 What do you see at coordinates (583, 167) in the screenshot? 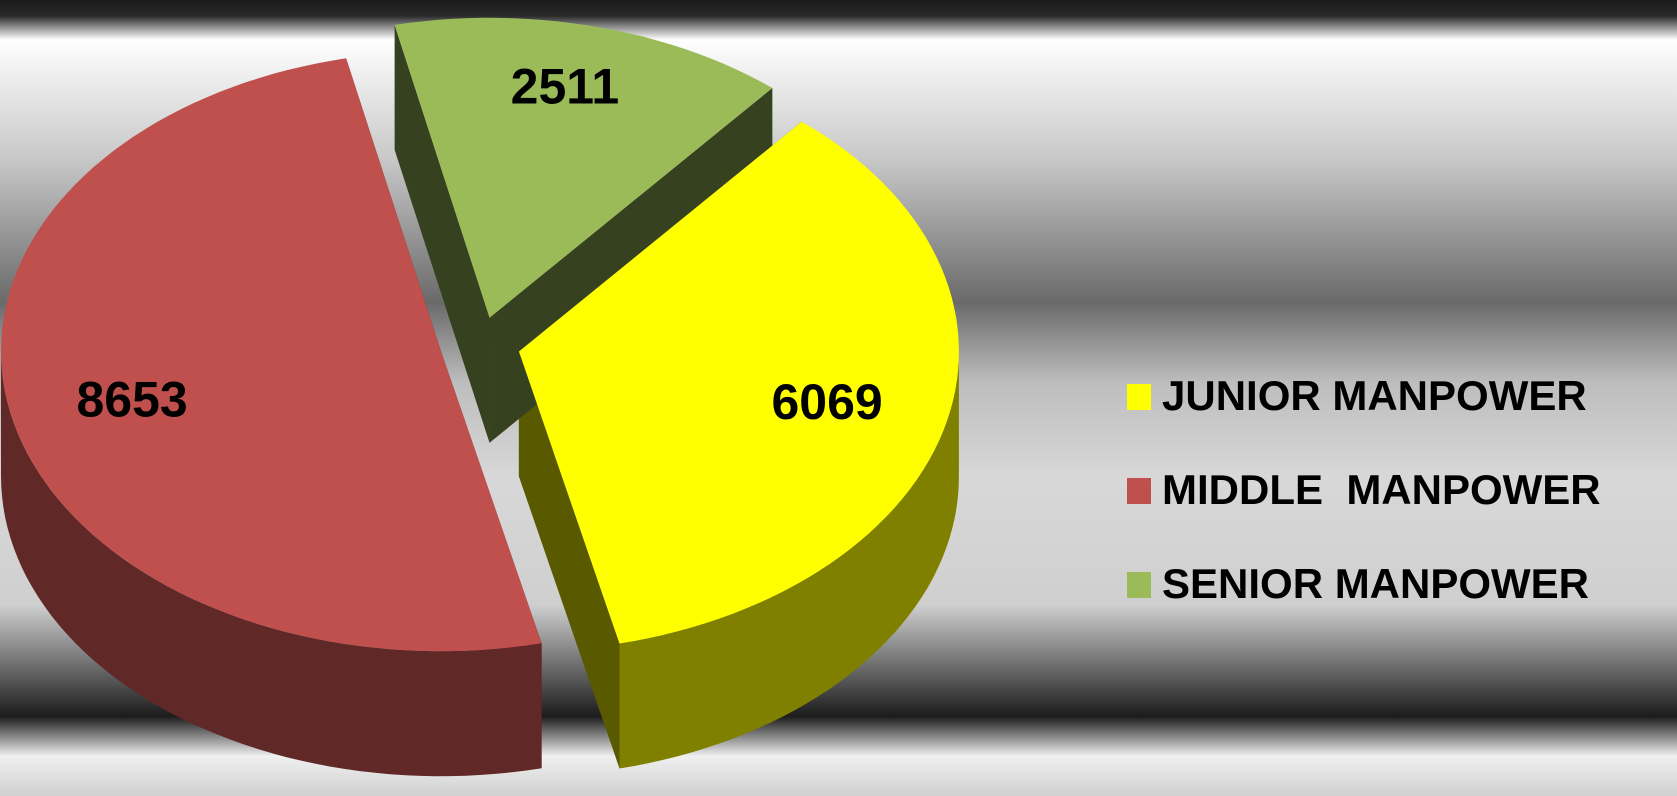
I see `slice` at bounding box center [583, 167].